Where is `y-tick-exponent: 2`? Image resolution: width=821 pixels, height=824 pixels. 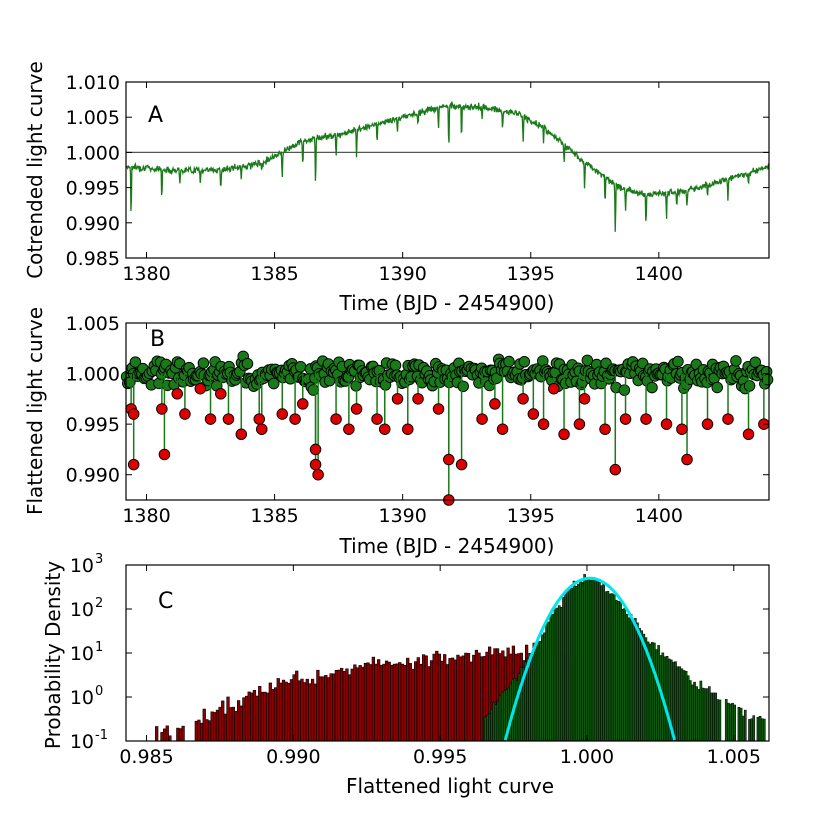
y-tick-exponent: 2 is located at coordinates (99, 603).